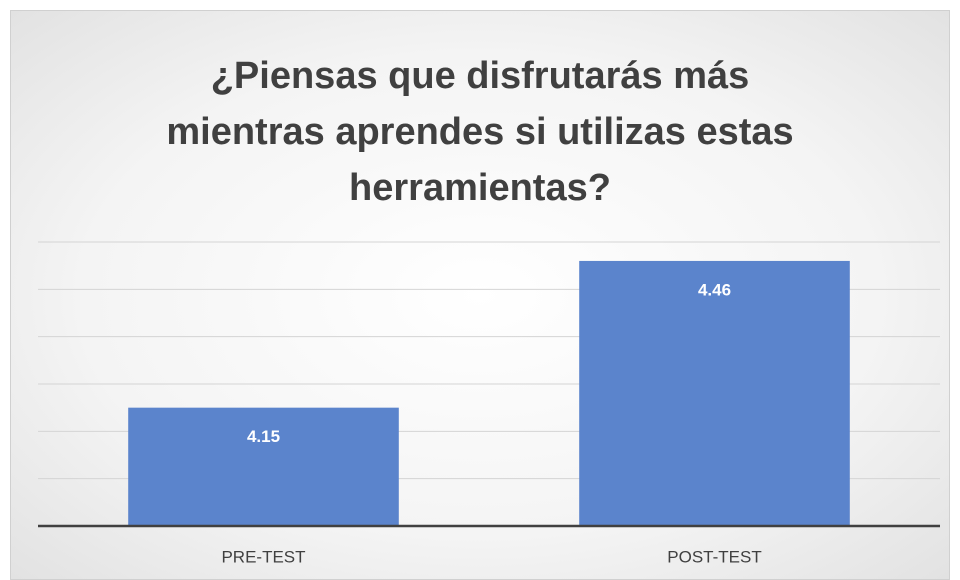 The height and width of the screenshot is (580, 960). What do you see at coordinates (263, 556) in the screenshot?
I see `x-tick-label: PRE-TEST` at bounding box center [263, 556].